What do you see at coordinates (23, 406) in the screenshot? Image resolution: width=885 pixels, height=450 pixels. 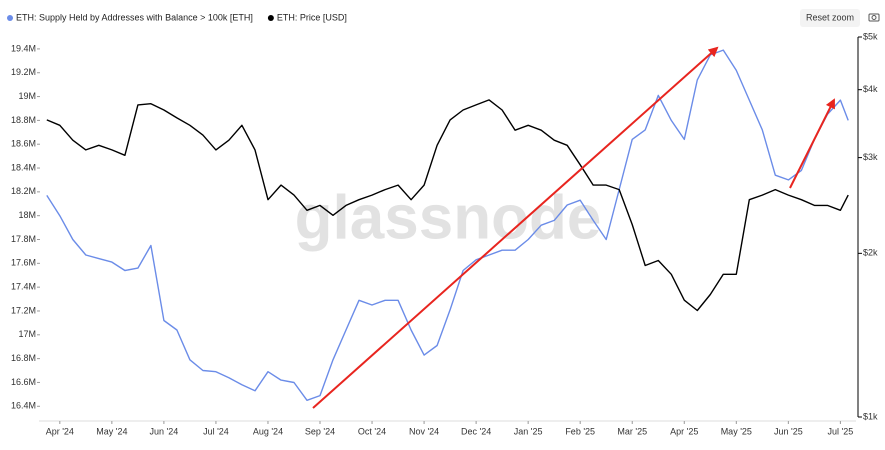 I see `y-tick-label: 16.4M` at bounding box center [23, 406].